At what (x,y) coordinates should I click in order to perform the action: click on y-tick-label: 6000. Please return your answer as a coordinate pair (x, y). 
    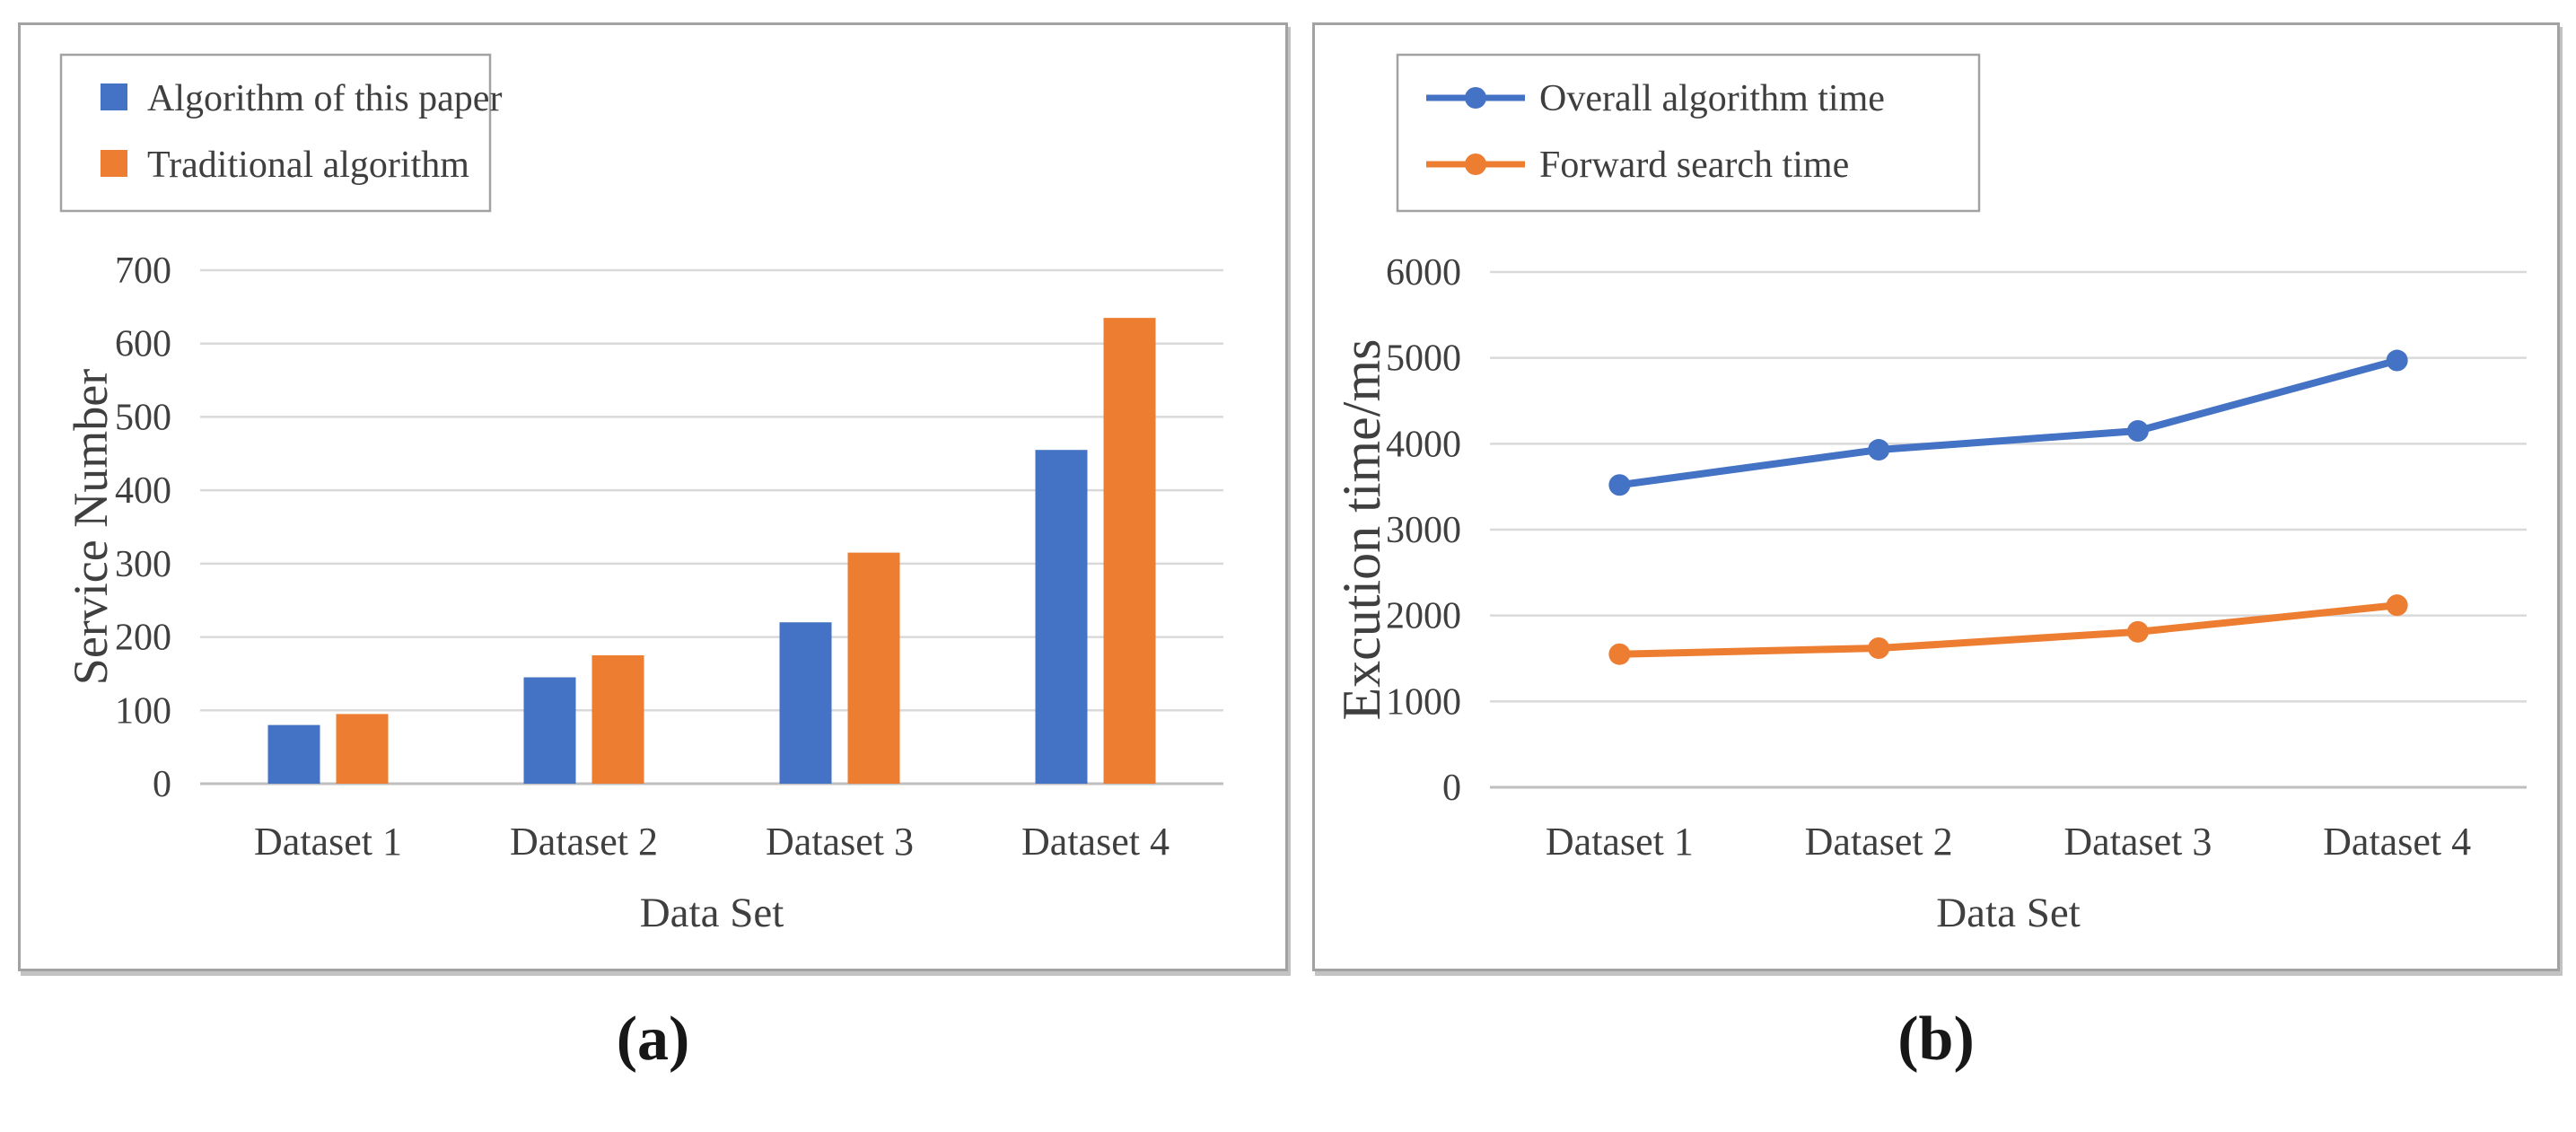
    Looking at the image, I should click on (1423, 273).